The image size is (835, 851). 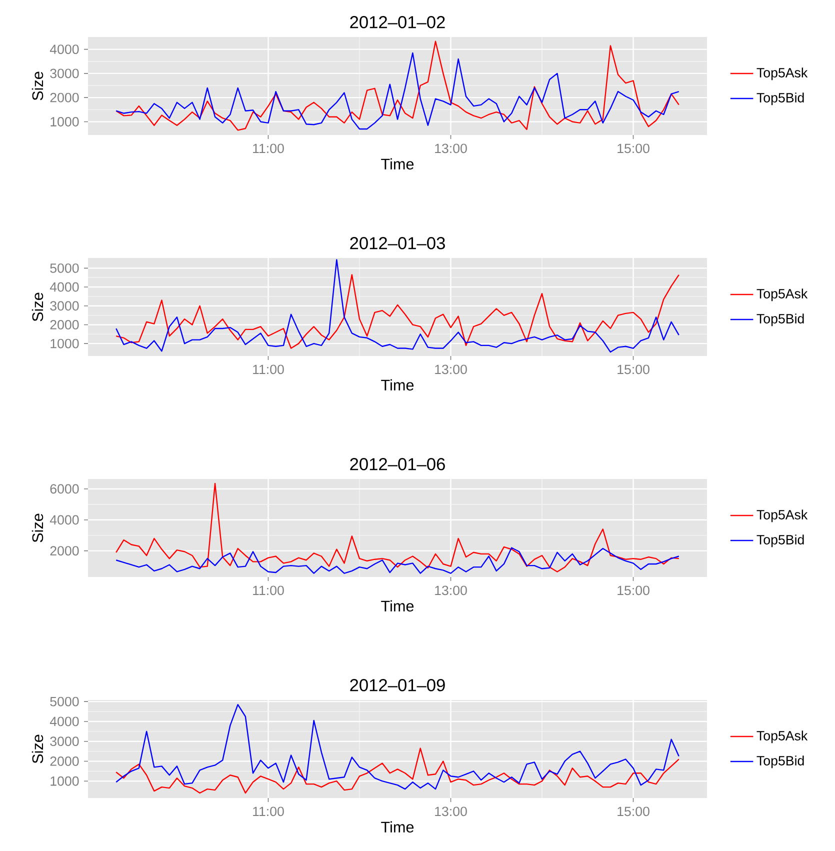 I want to click on chart-title: 2012‒01‒09, so click(x=397, y=685).